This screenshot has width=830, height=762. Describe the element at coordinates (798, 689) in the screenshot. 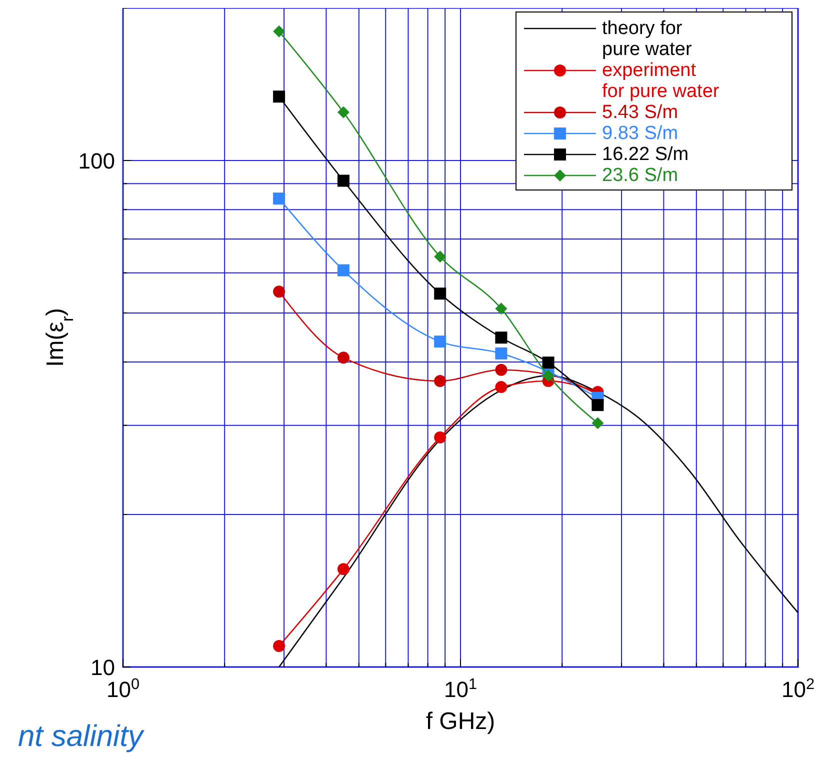

I see `x-tick-label: 10$^{2}$` at that location.